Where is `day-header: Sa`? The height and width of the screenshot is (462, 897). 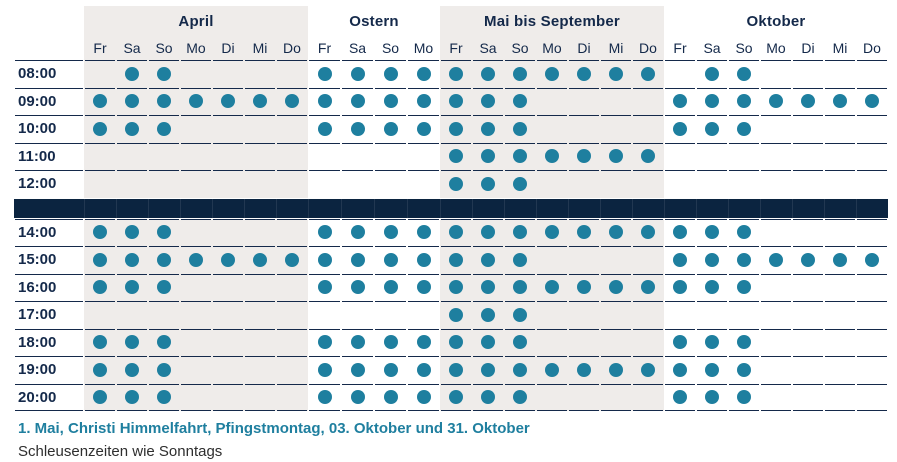 day-header: Sa is located at coordinates (712, 48).